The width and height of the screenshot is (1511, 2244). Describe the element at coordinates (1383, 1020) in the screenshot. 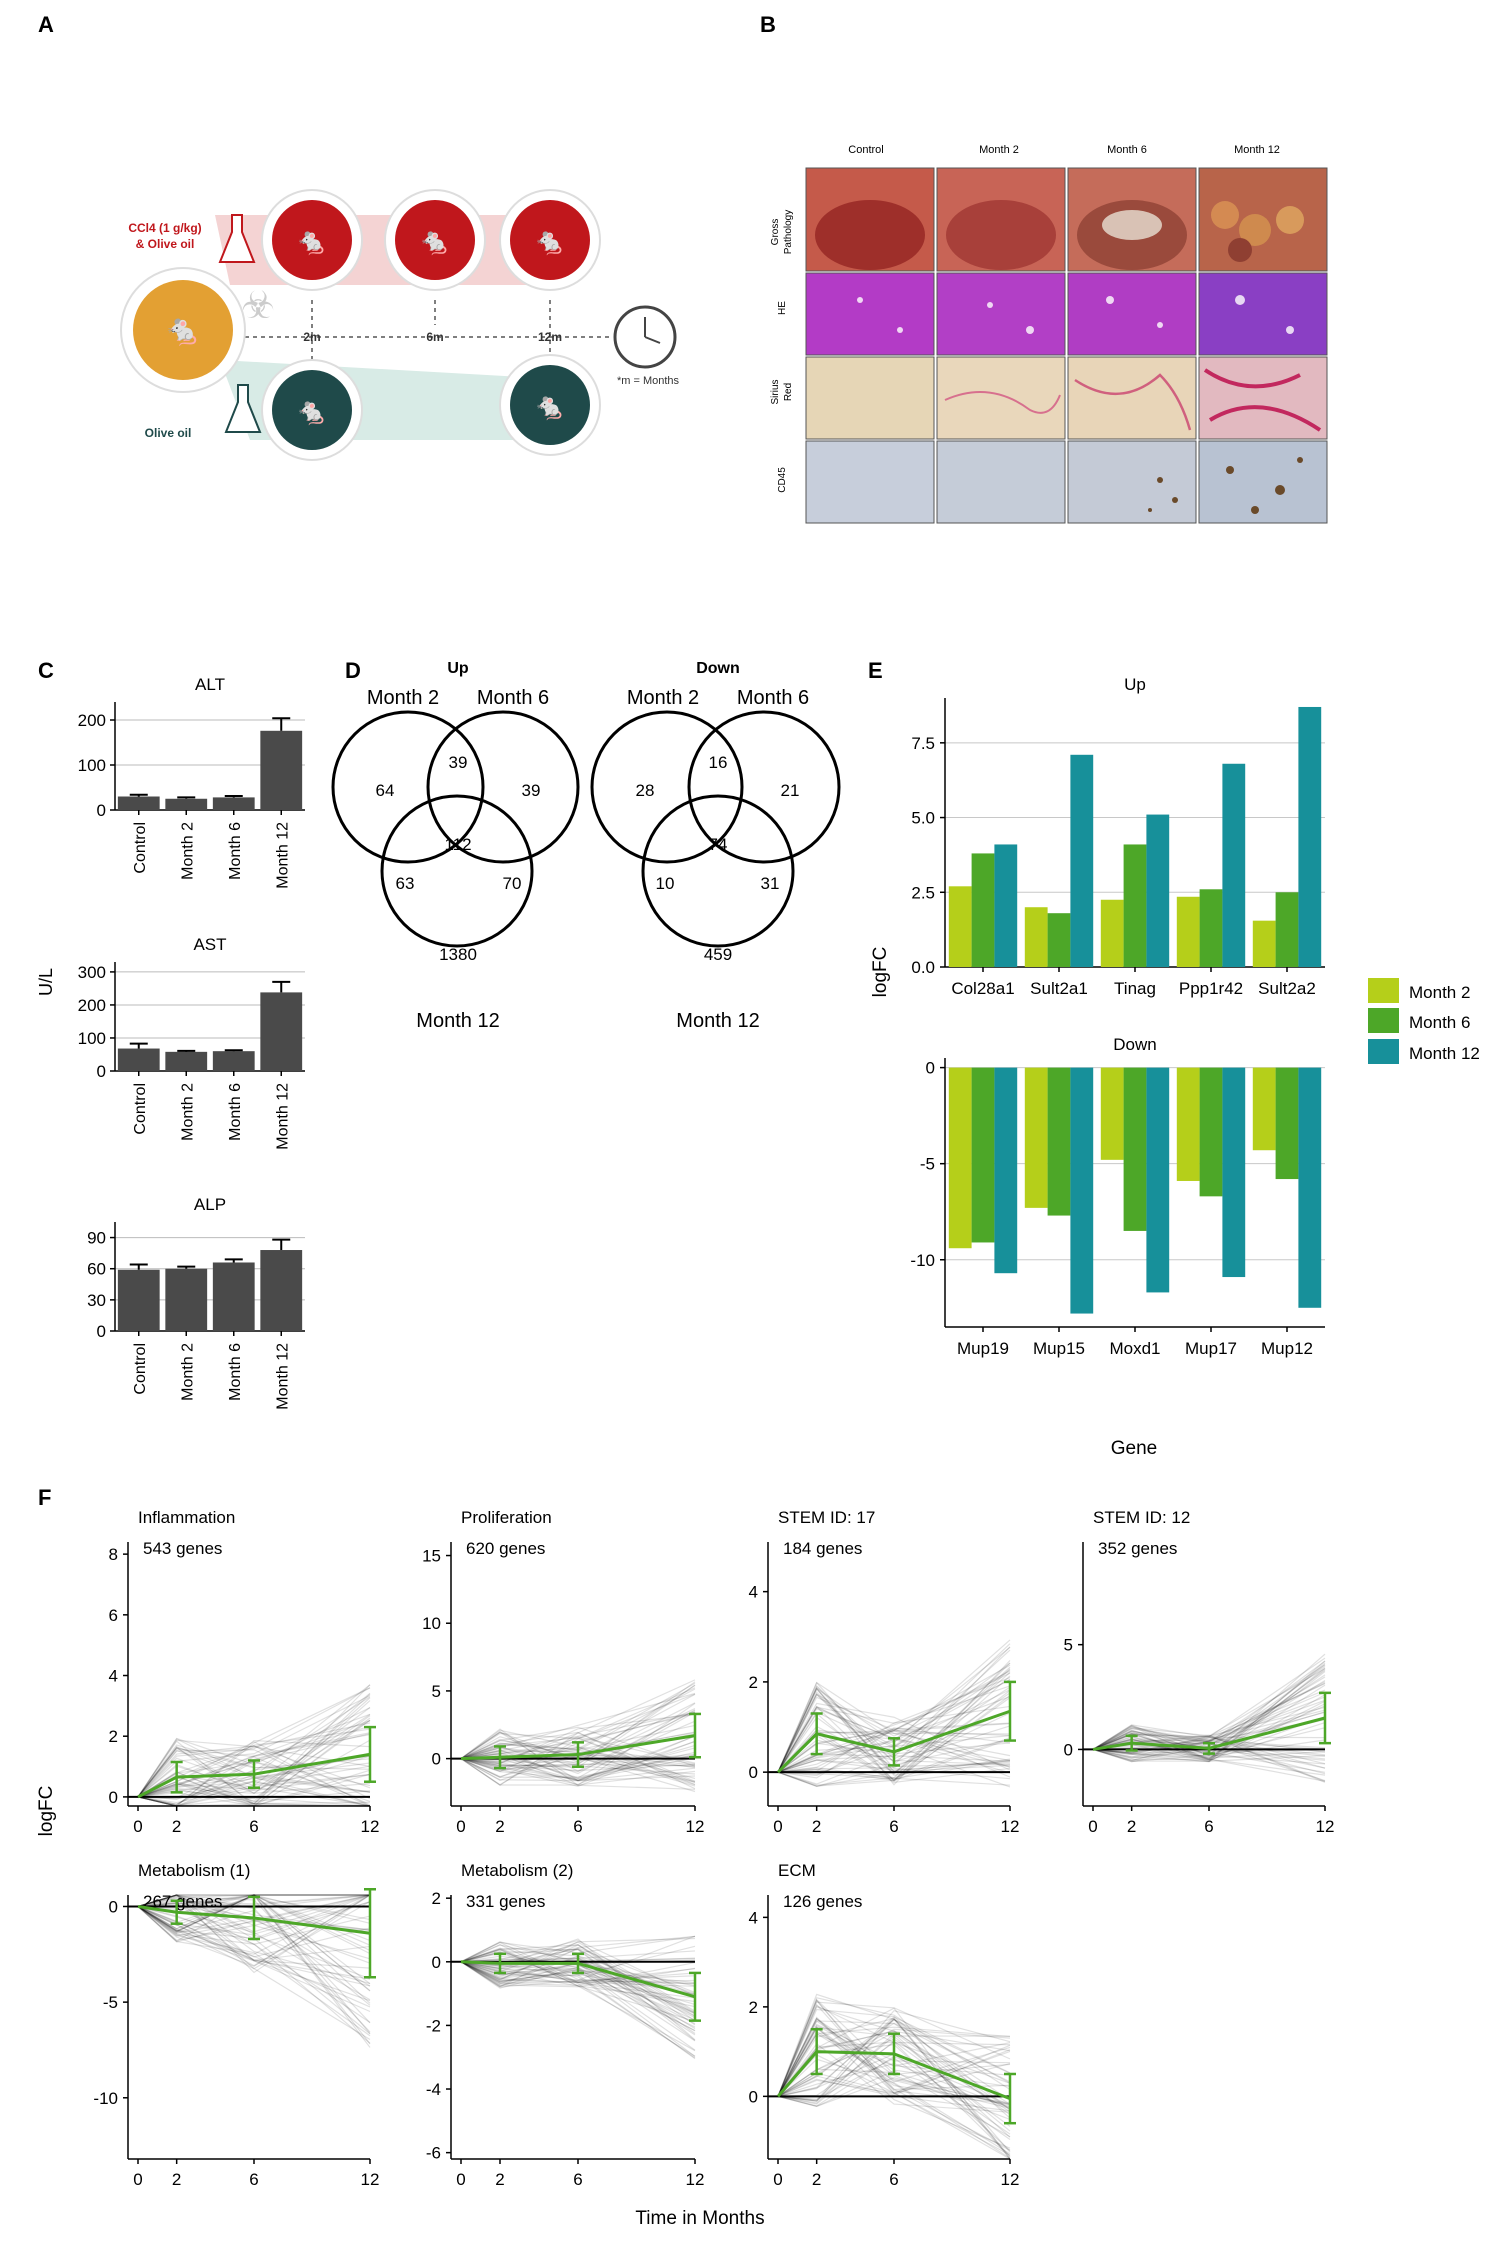

I see `legend-swatch-month6` at that location.